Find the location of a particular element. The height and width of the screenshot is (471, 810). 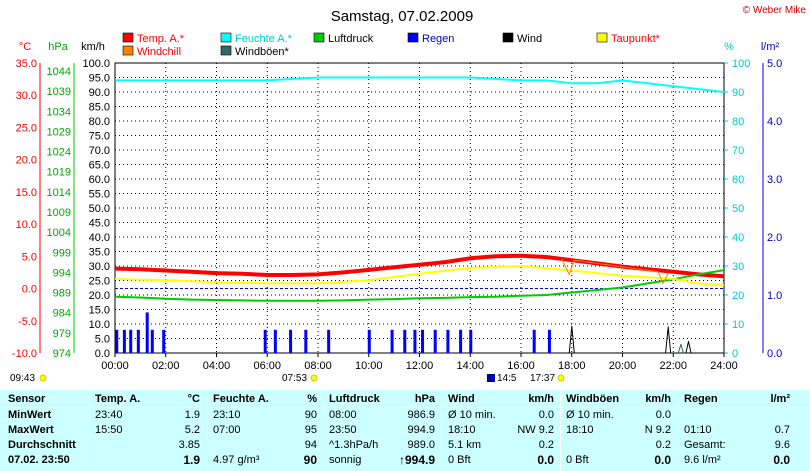

wind-value: 0.2 is located at coordinates (546, 445).